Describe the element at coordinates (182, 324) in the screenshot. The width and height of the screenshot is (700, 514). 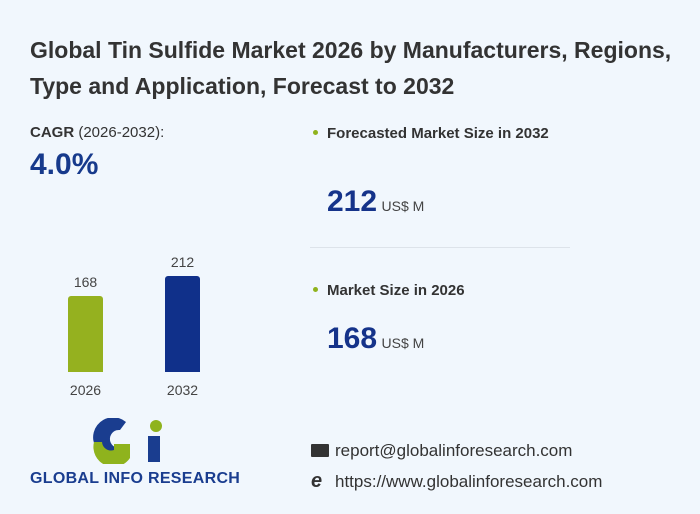
I see `bar-2032` at that location.